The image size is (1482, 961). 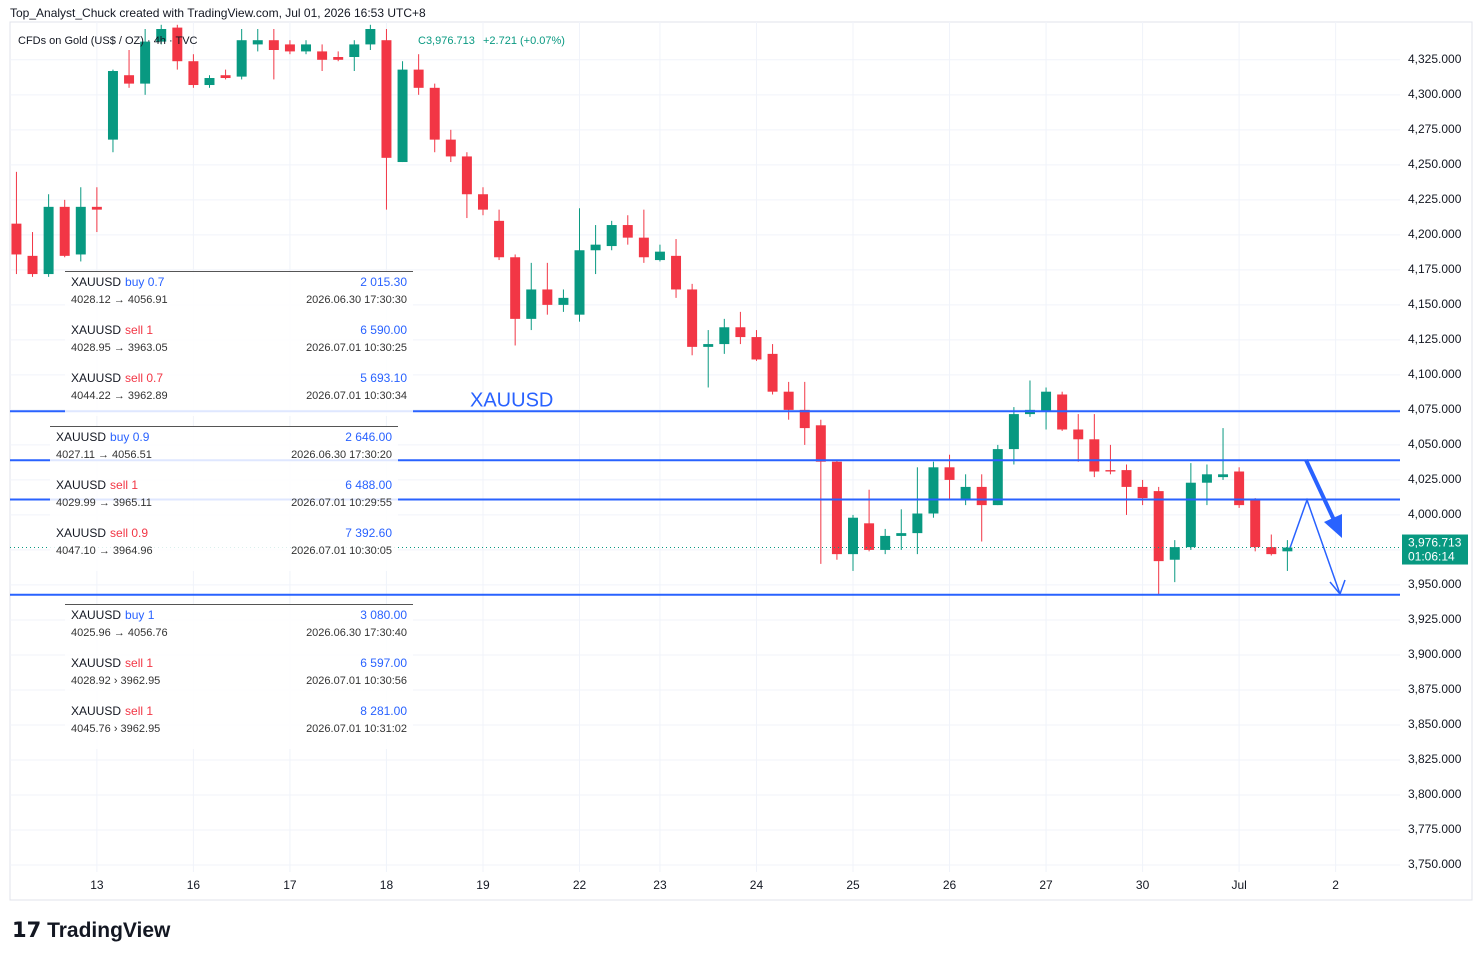 I want to click on trade-profit: 6 597.00, so click(x=383, y=663).